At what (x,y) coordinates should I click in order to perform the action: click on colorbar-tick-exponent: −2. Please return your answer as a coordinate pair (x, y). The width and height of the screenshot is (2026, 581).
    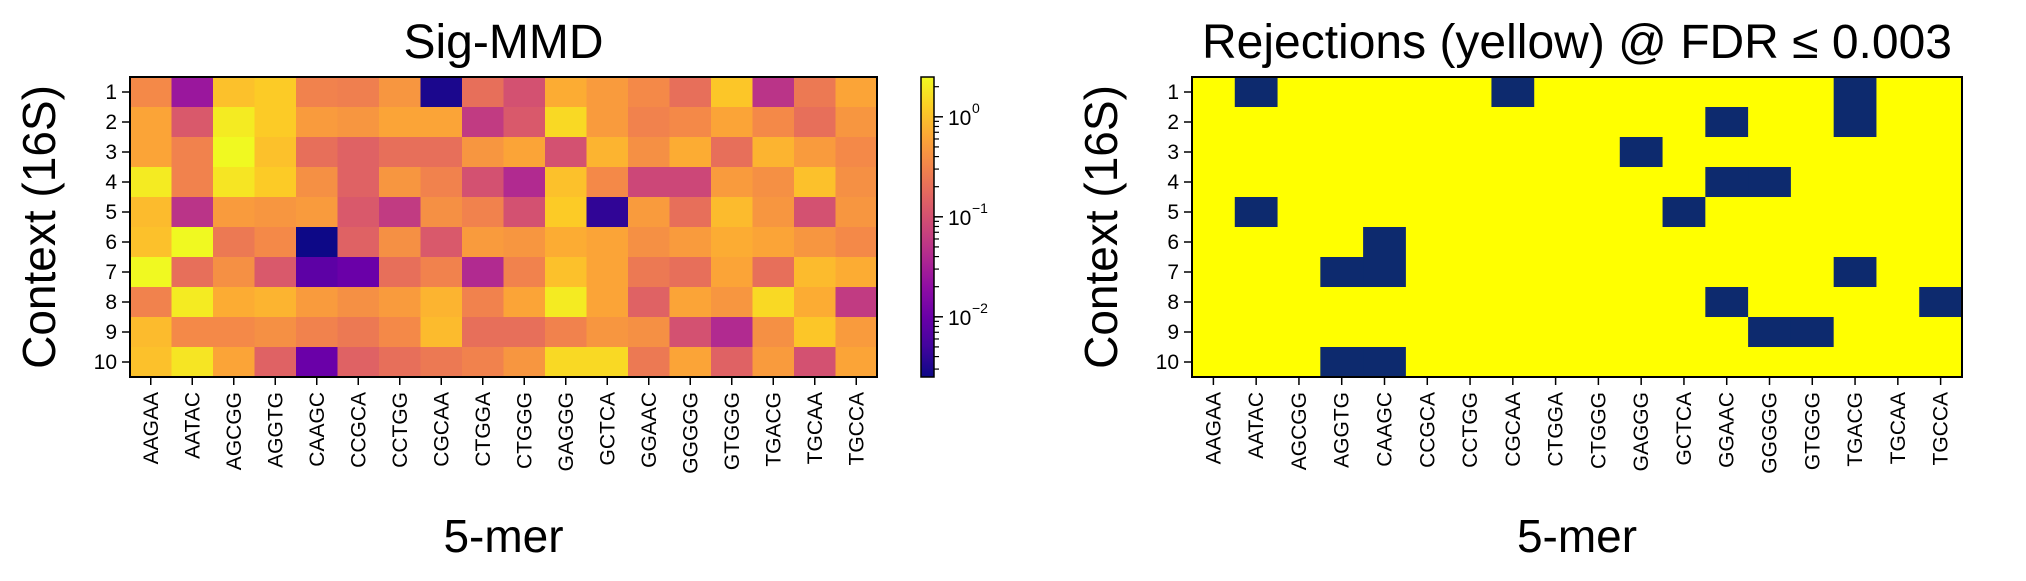
    Looking at the image, I should click on (980, 308).